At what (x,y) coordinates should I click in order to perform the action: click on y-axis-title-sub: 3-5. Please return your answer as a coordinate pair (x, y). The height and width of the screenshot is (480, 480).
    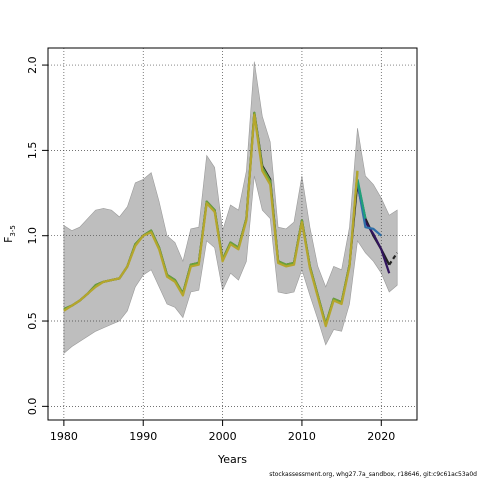
    Looking at the image, I should click on (13, 230).